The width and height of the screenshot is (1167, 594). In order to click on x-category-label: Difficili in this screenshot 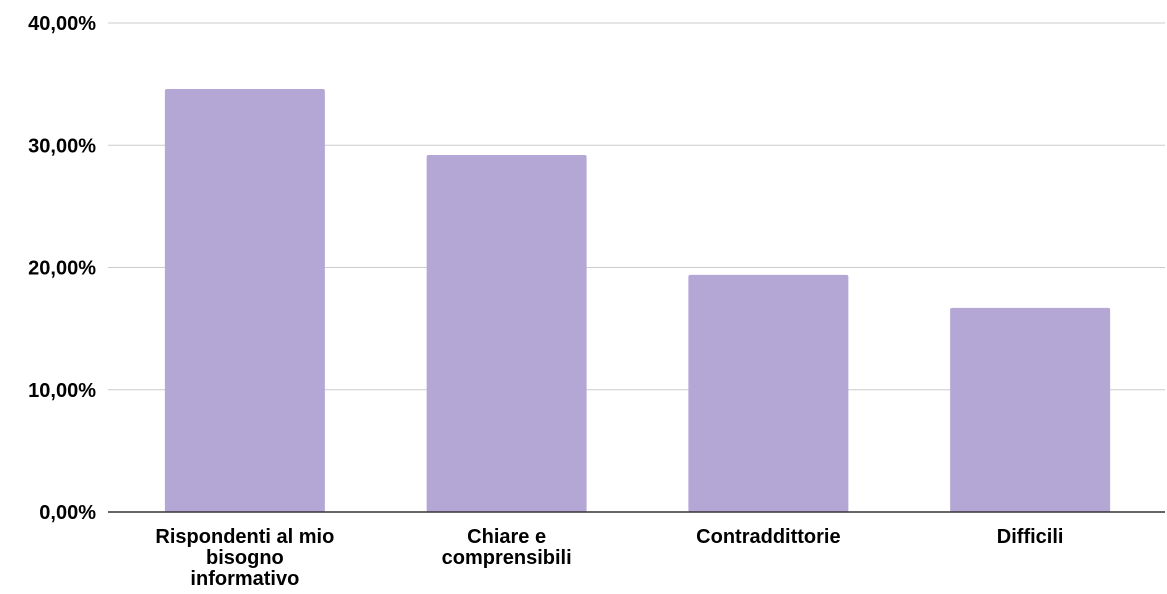, I will do `click(1030, 537)`.